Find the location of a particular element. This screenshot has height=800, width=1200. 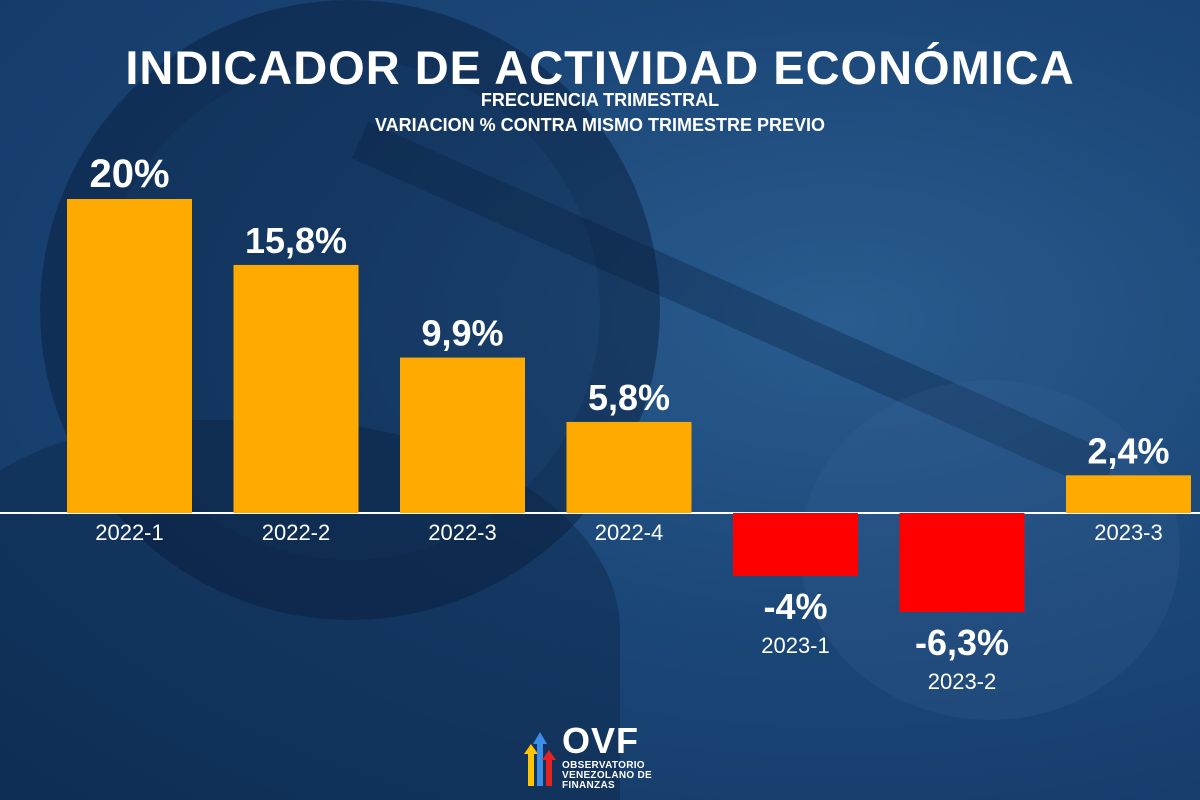

logo-bar-yellow is located at coordinates (531, 769).